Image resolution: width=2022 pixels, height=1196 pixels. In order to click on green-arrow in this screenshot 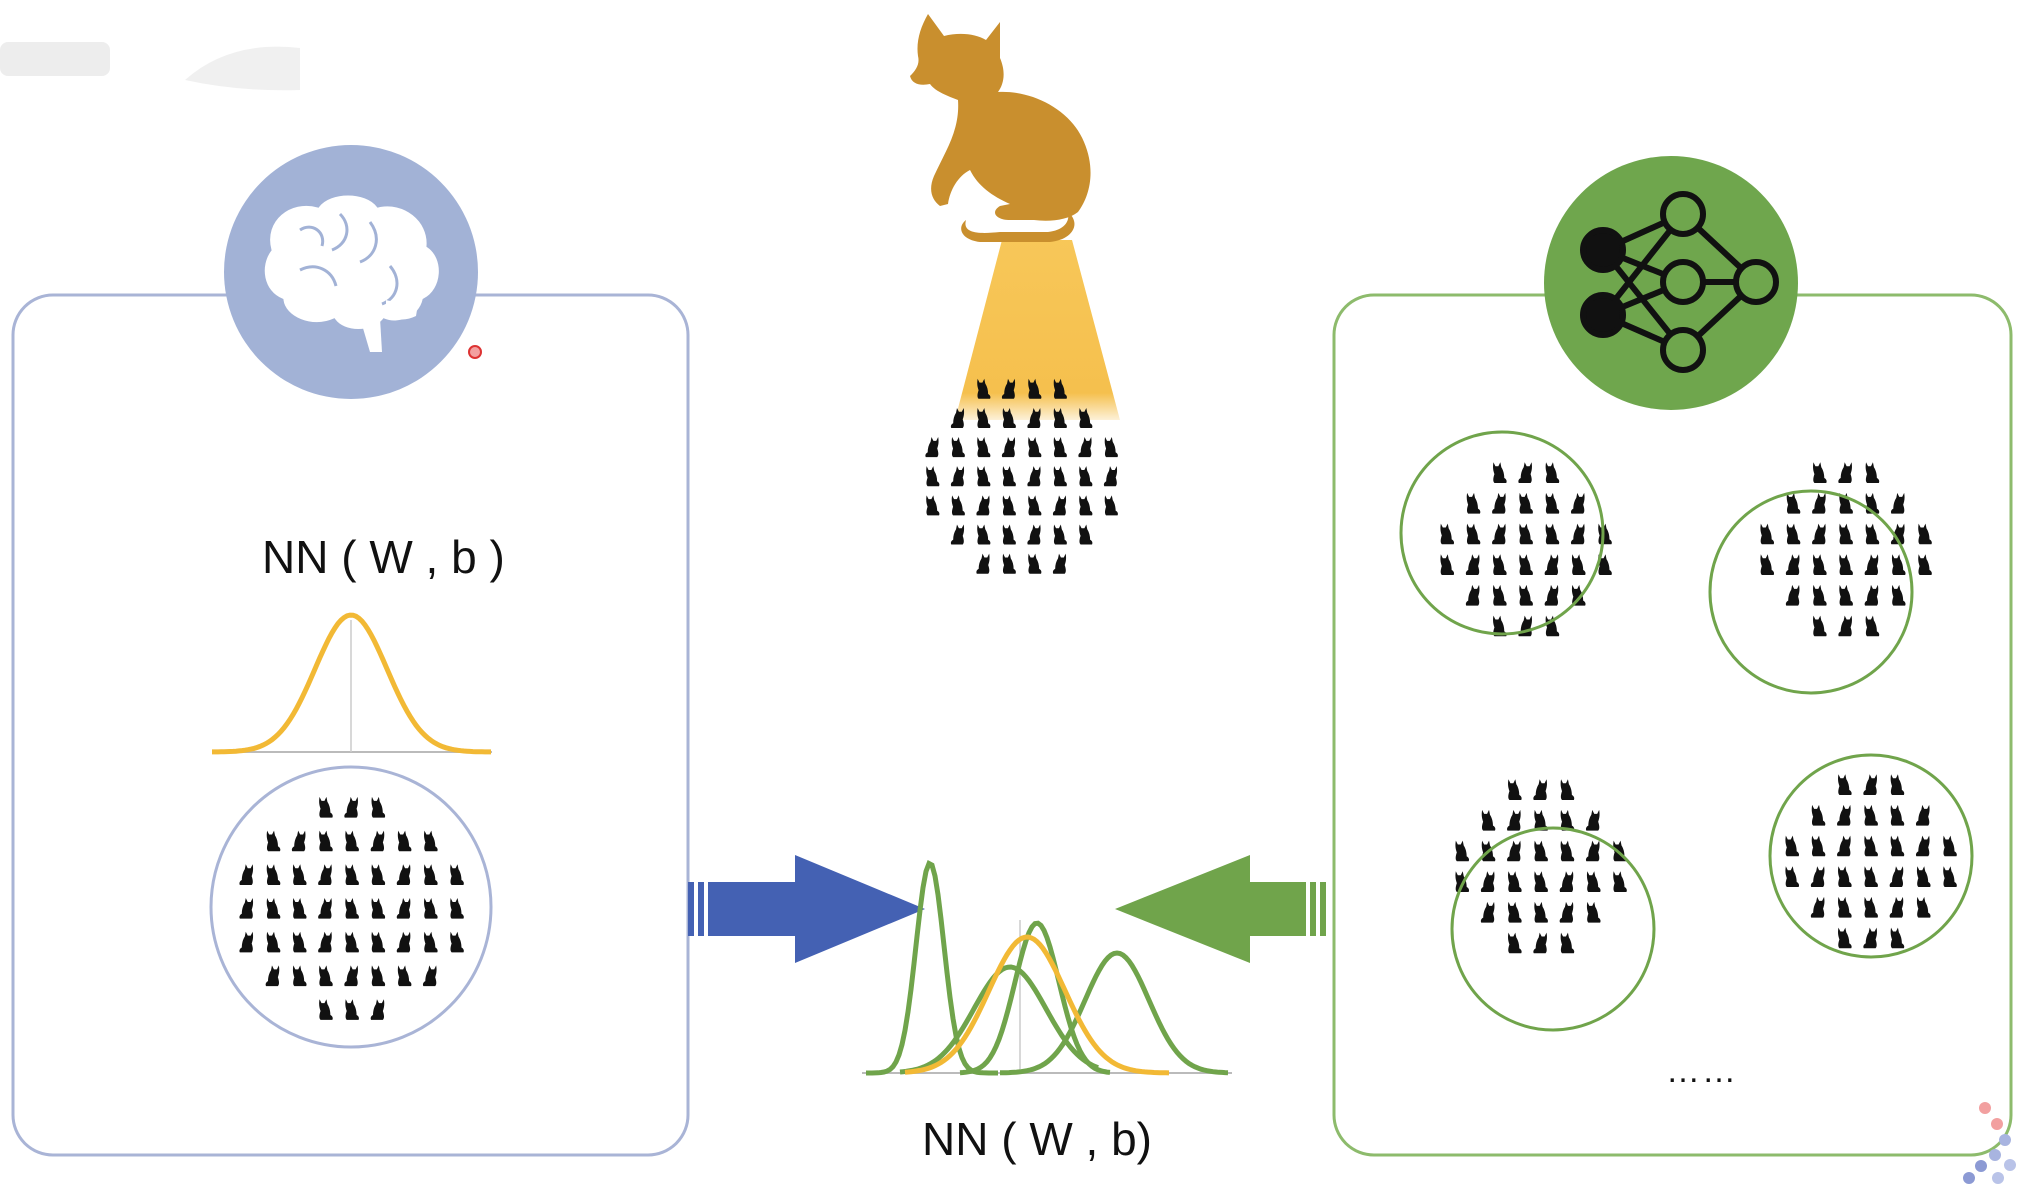, I will do `click(1220, 909)`.